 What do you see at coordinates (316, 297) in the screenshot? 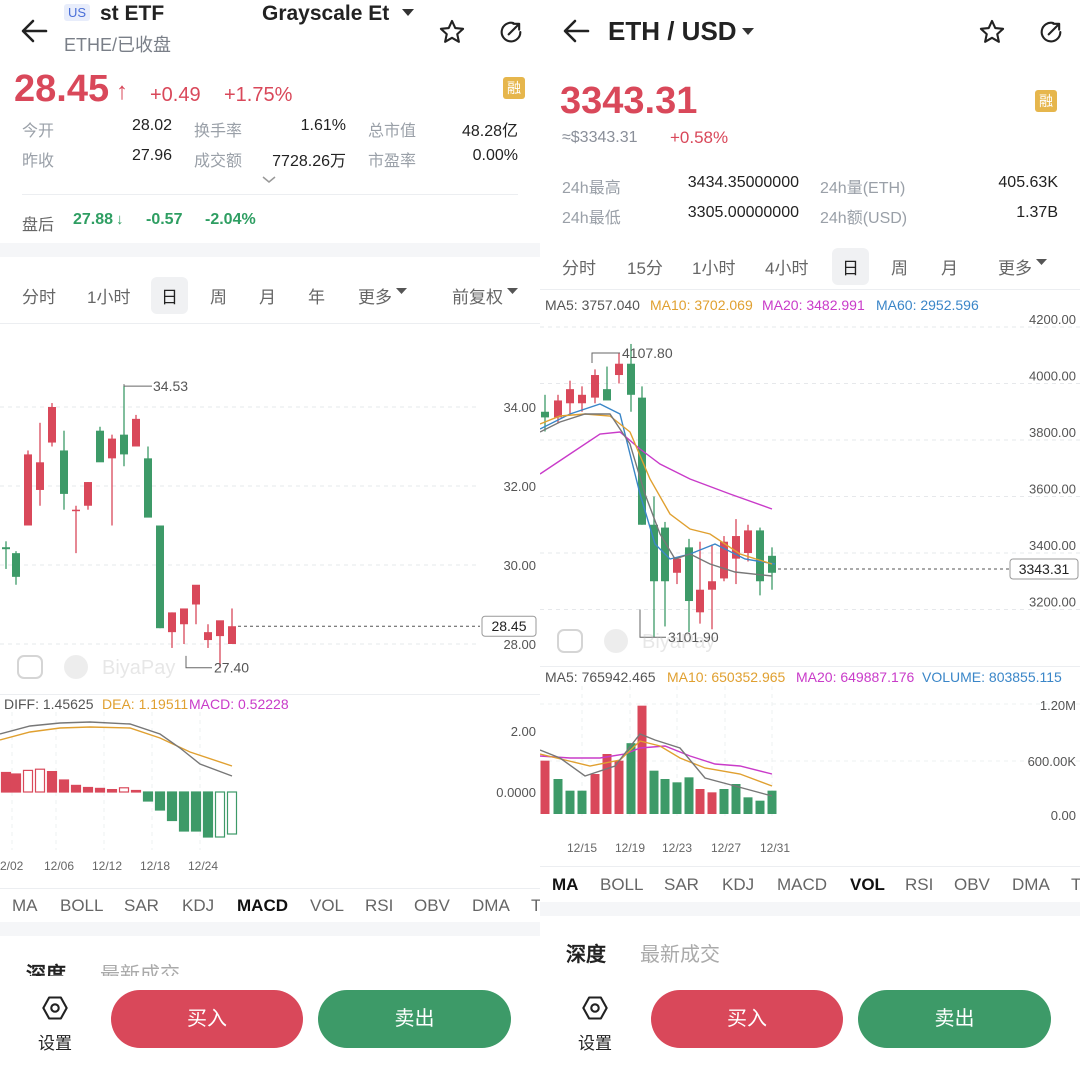
I see `tab-year: 年` at bounding box center [316, 297].